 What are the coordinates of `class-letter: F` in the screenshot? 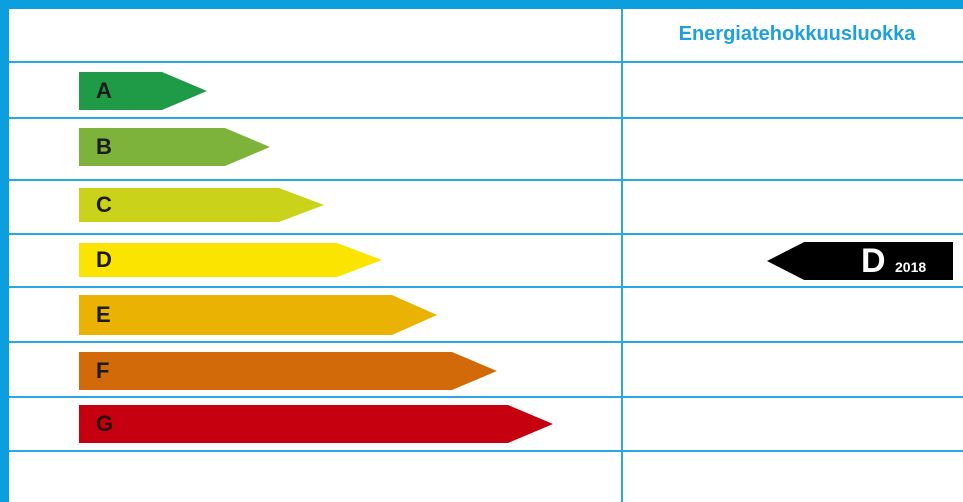 It's located at (103, 370).